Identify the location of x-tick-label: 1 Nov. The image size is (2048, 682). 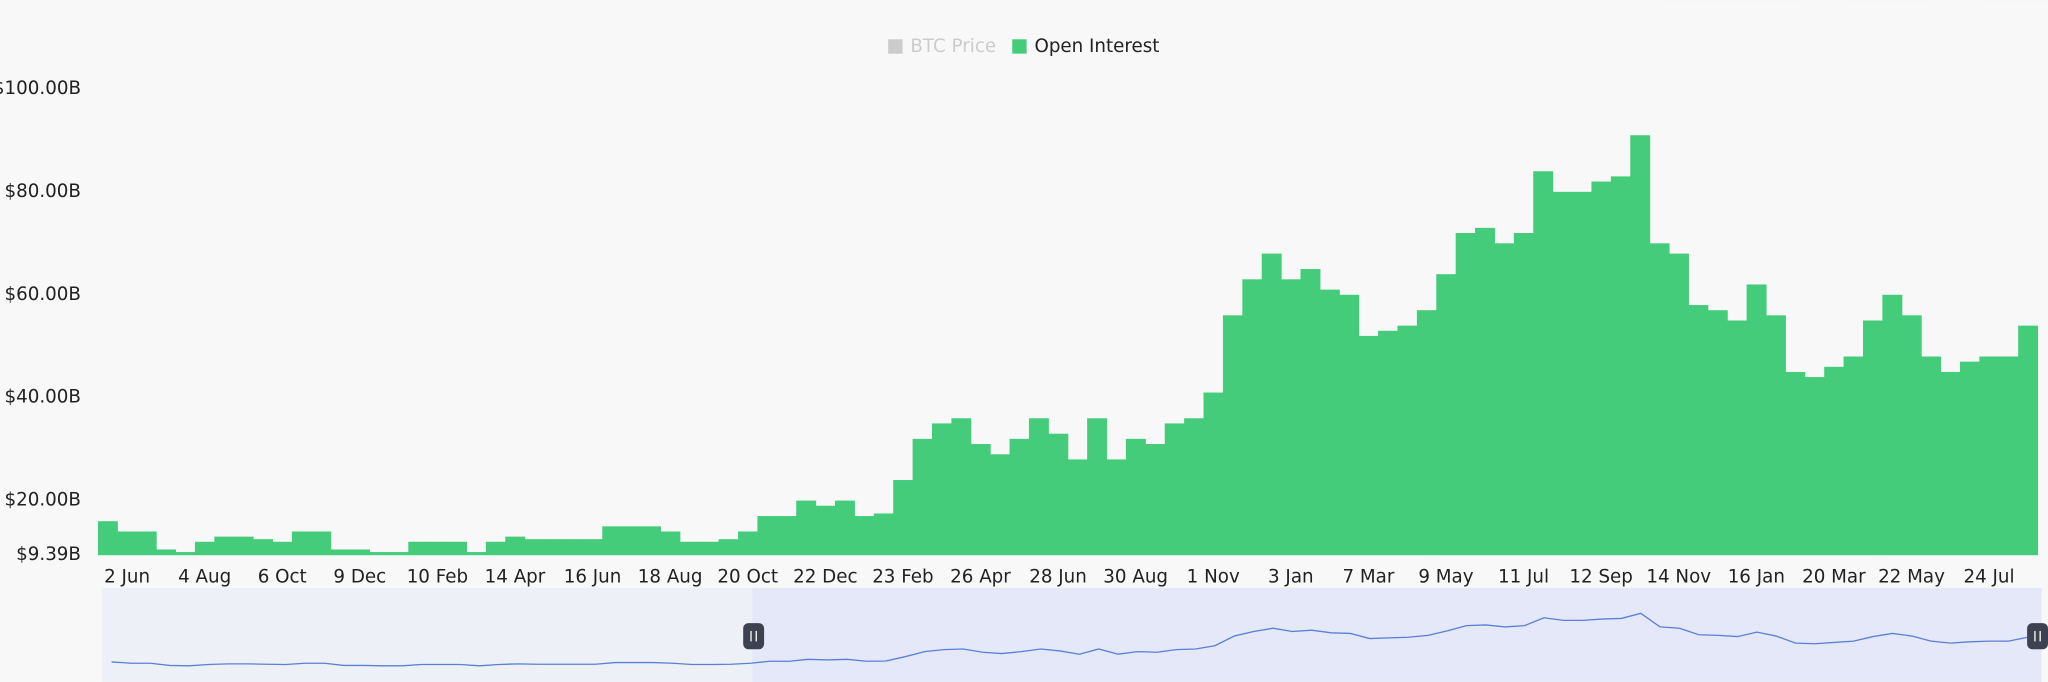
(1213, 576).